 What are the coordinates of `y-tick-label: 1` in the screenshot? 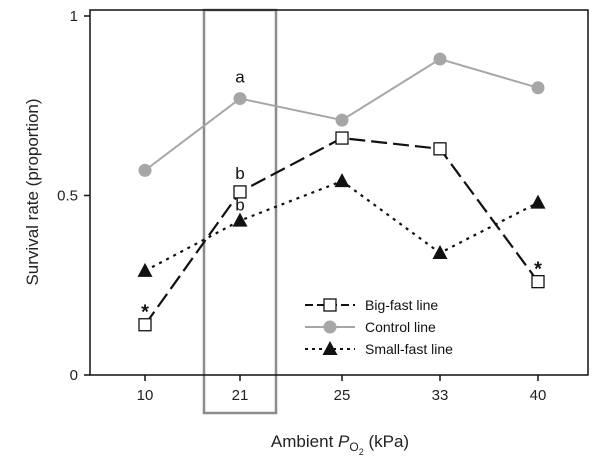 It's located at (74, 16).